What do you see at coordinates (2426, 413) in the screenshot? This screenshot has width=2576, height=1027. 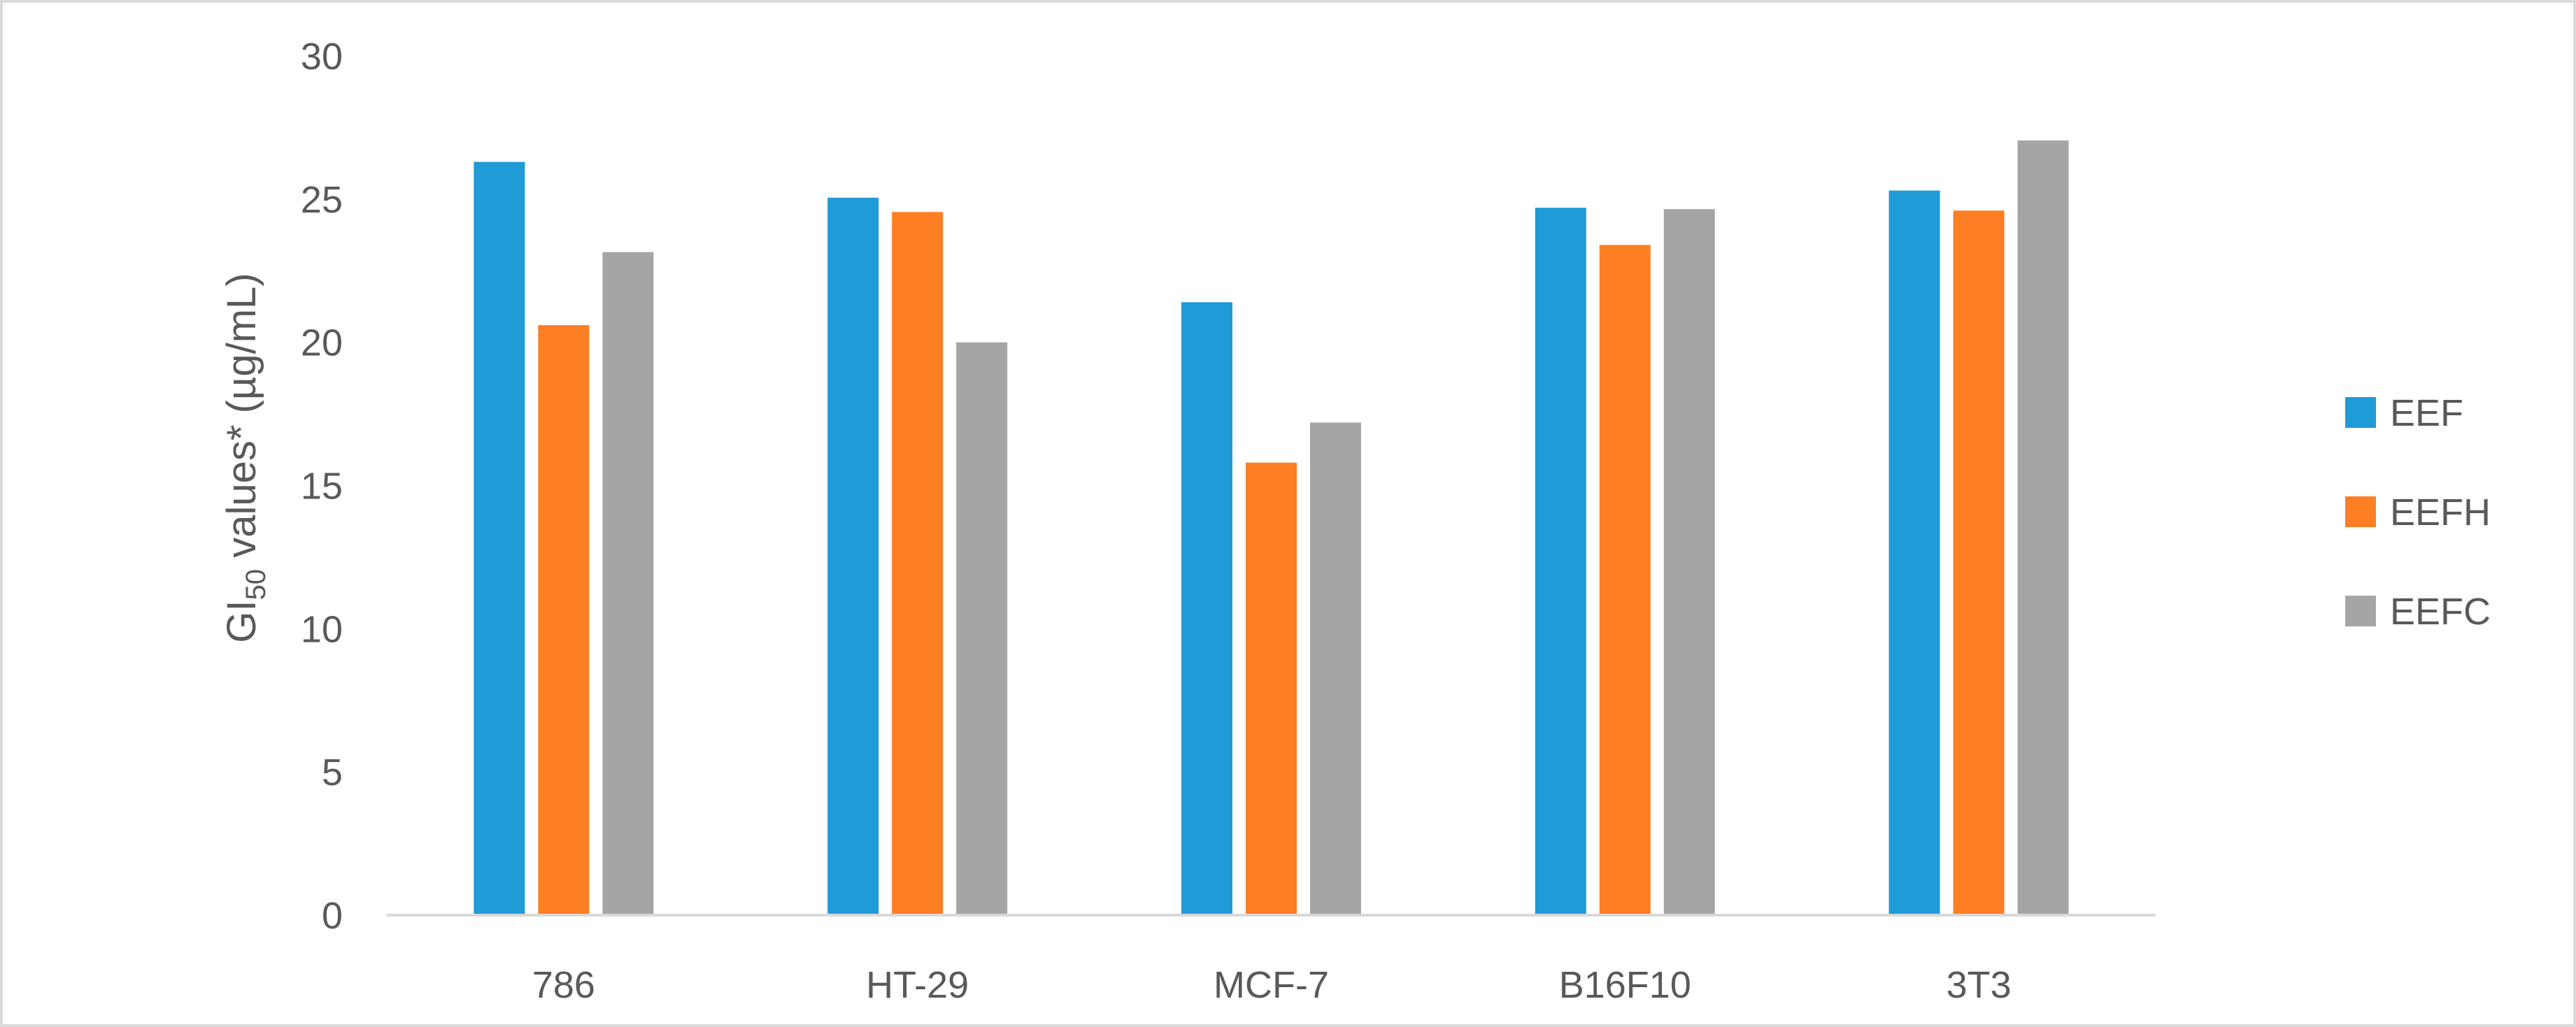 I see `legend-label-eef: EEF` at bounding box center [2426, 413].